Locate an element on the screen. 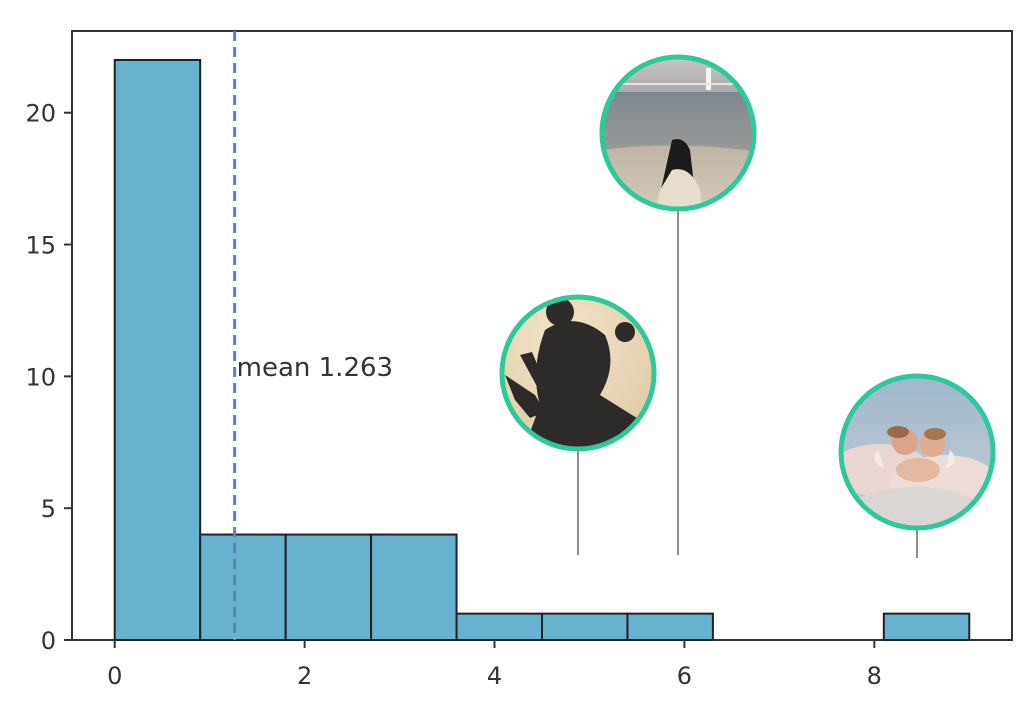 The image size is (1034, 712). y-tick-label: 15 is located at coordinates (40, 246).